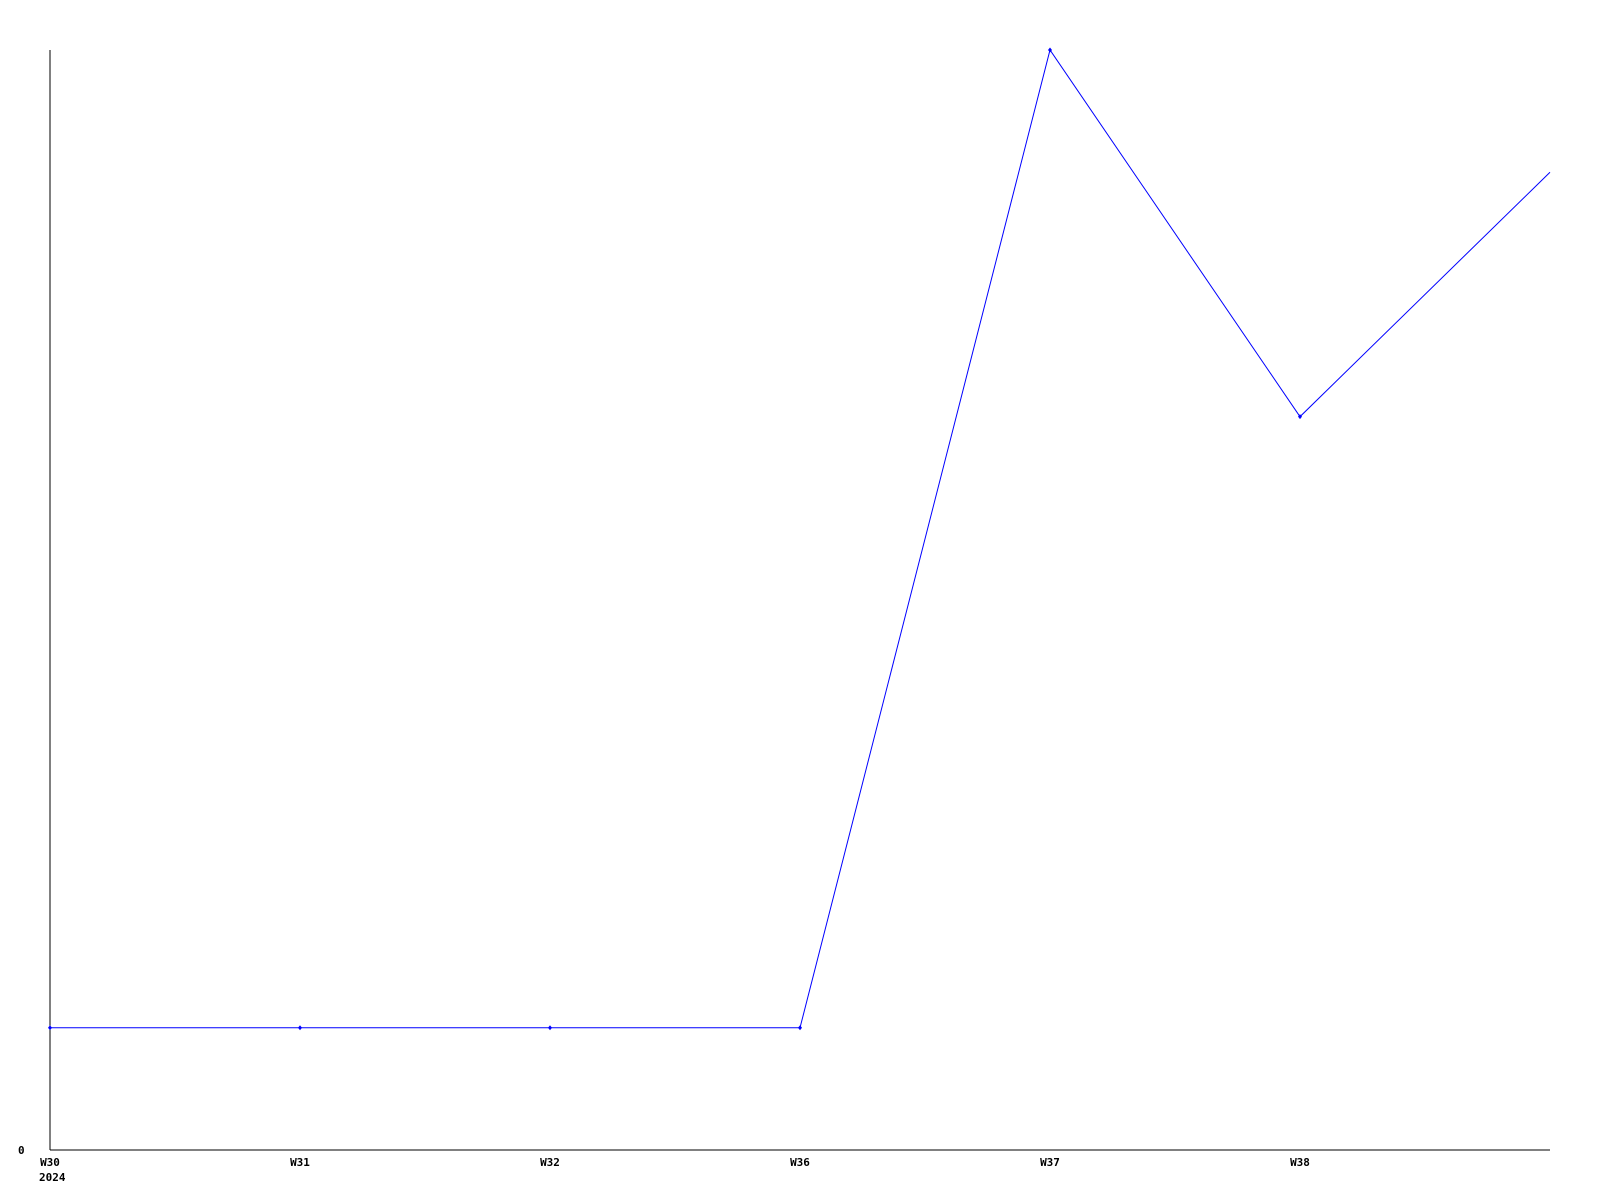 Image resolution: width=1600 pixels, height=1200 pixels. Describe the element at coordinates (50, 1162) in the screenshot. I see `x-tick-label: W30` at that location.